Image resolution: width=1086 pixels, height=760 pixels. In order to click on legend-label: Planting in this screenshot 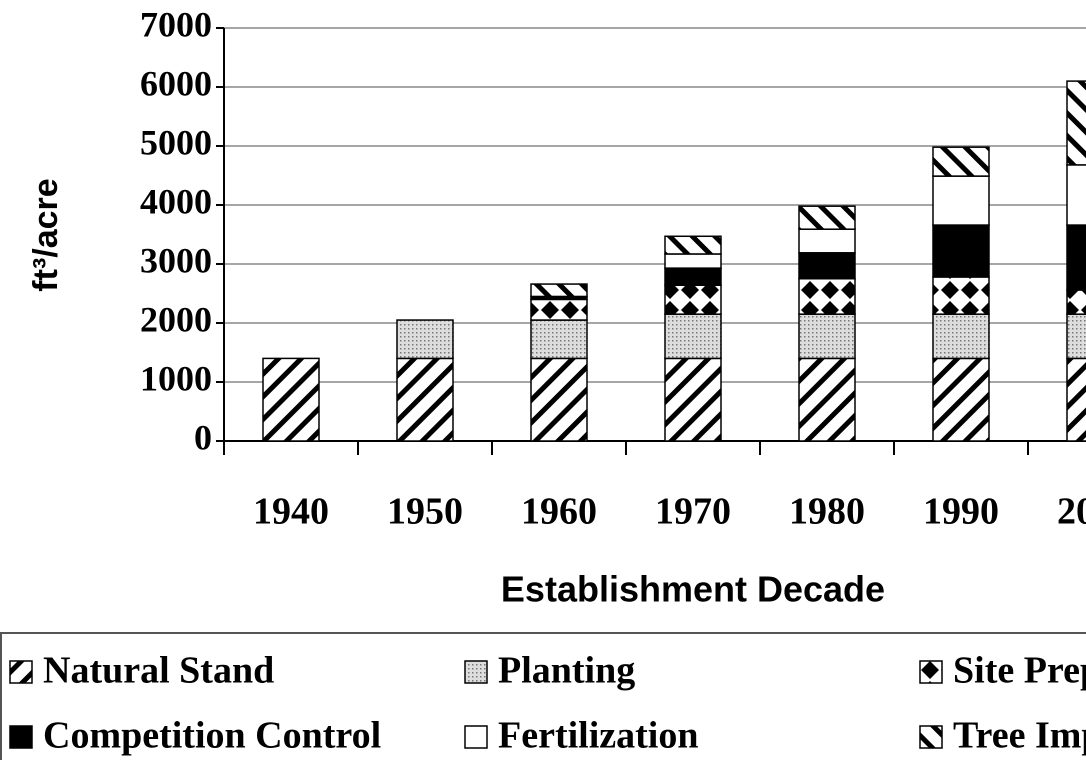, I will do `click(566, 671)`.